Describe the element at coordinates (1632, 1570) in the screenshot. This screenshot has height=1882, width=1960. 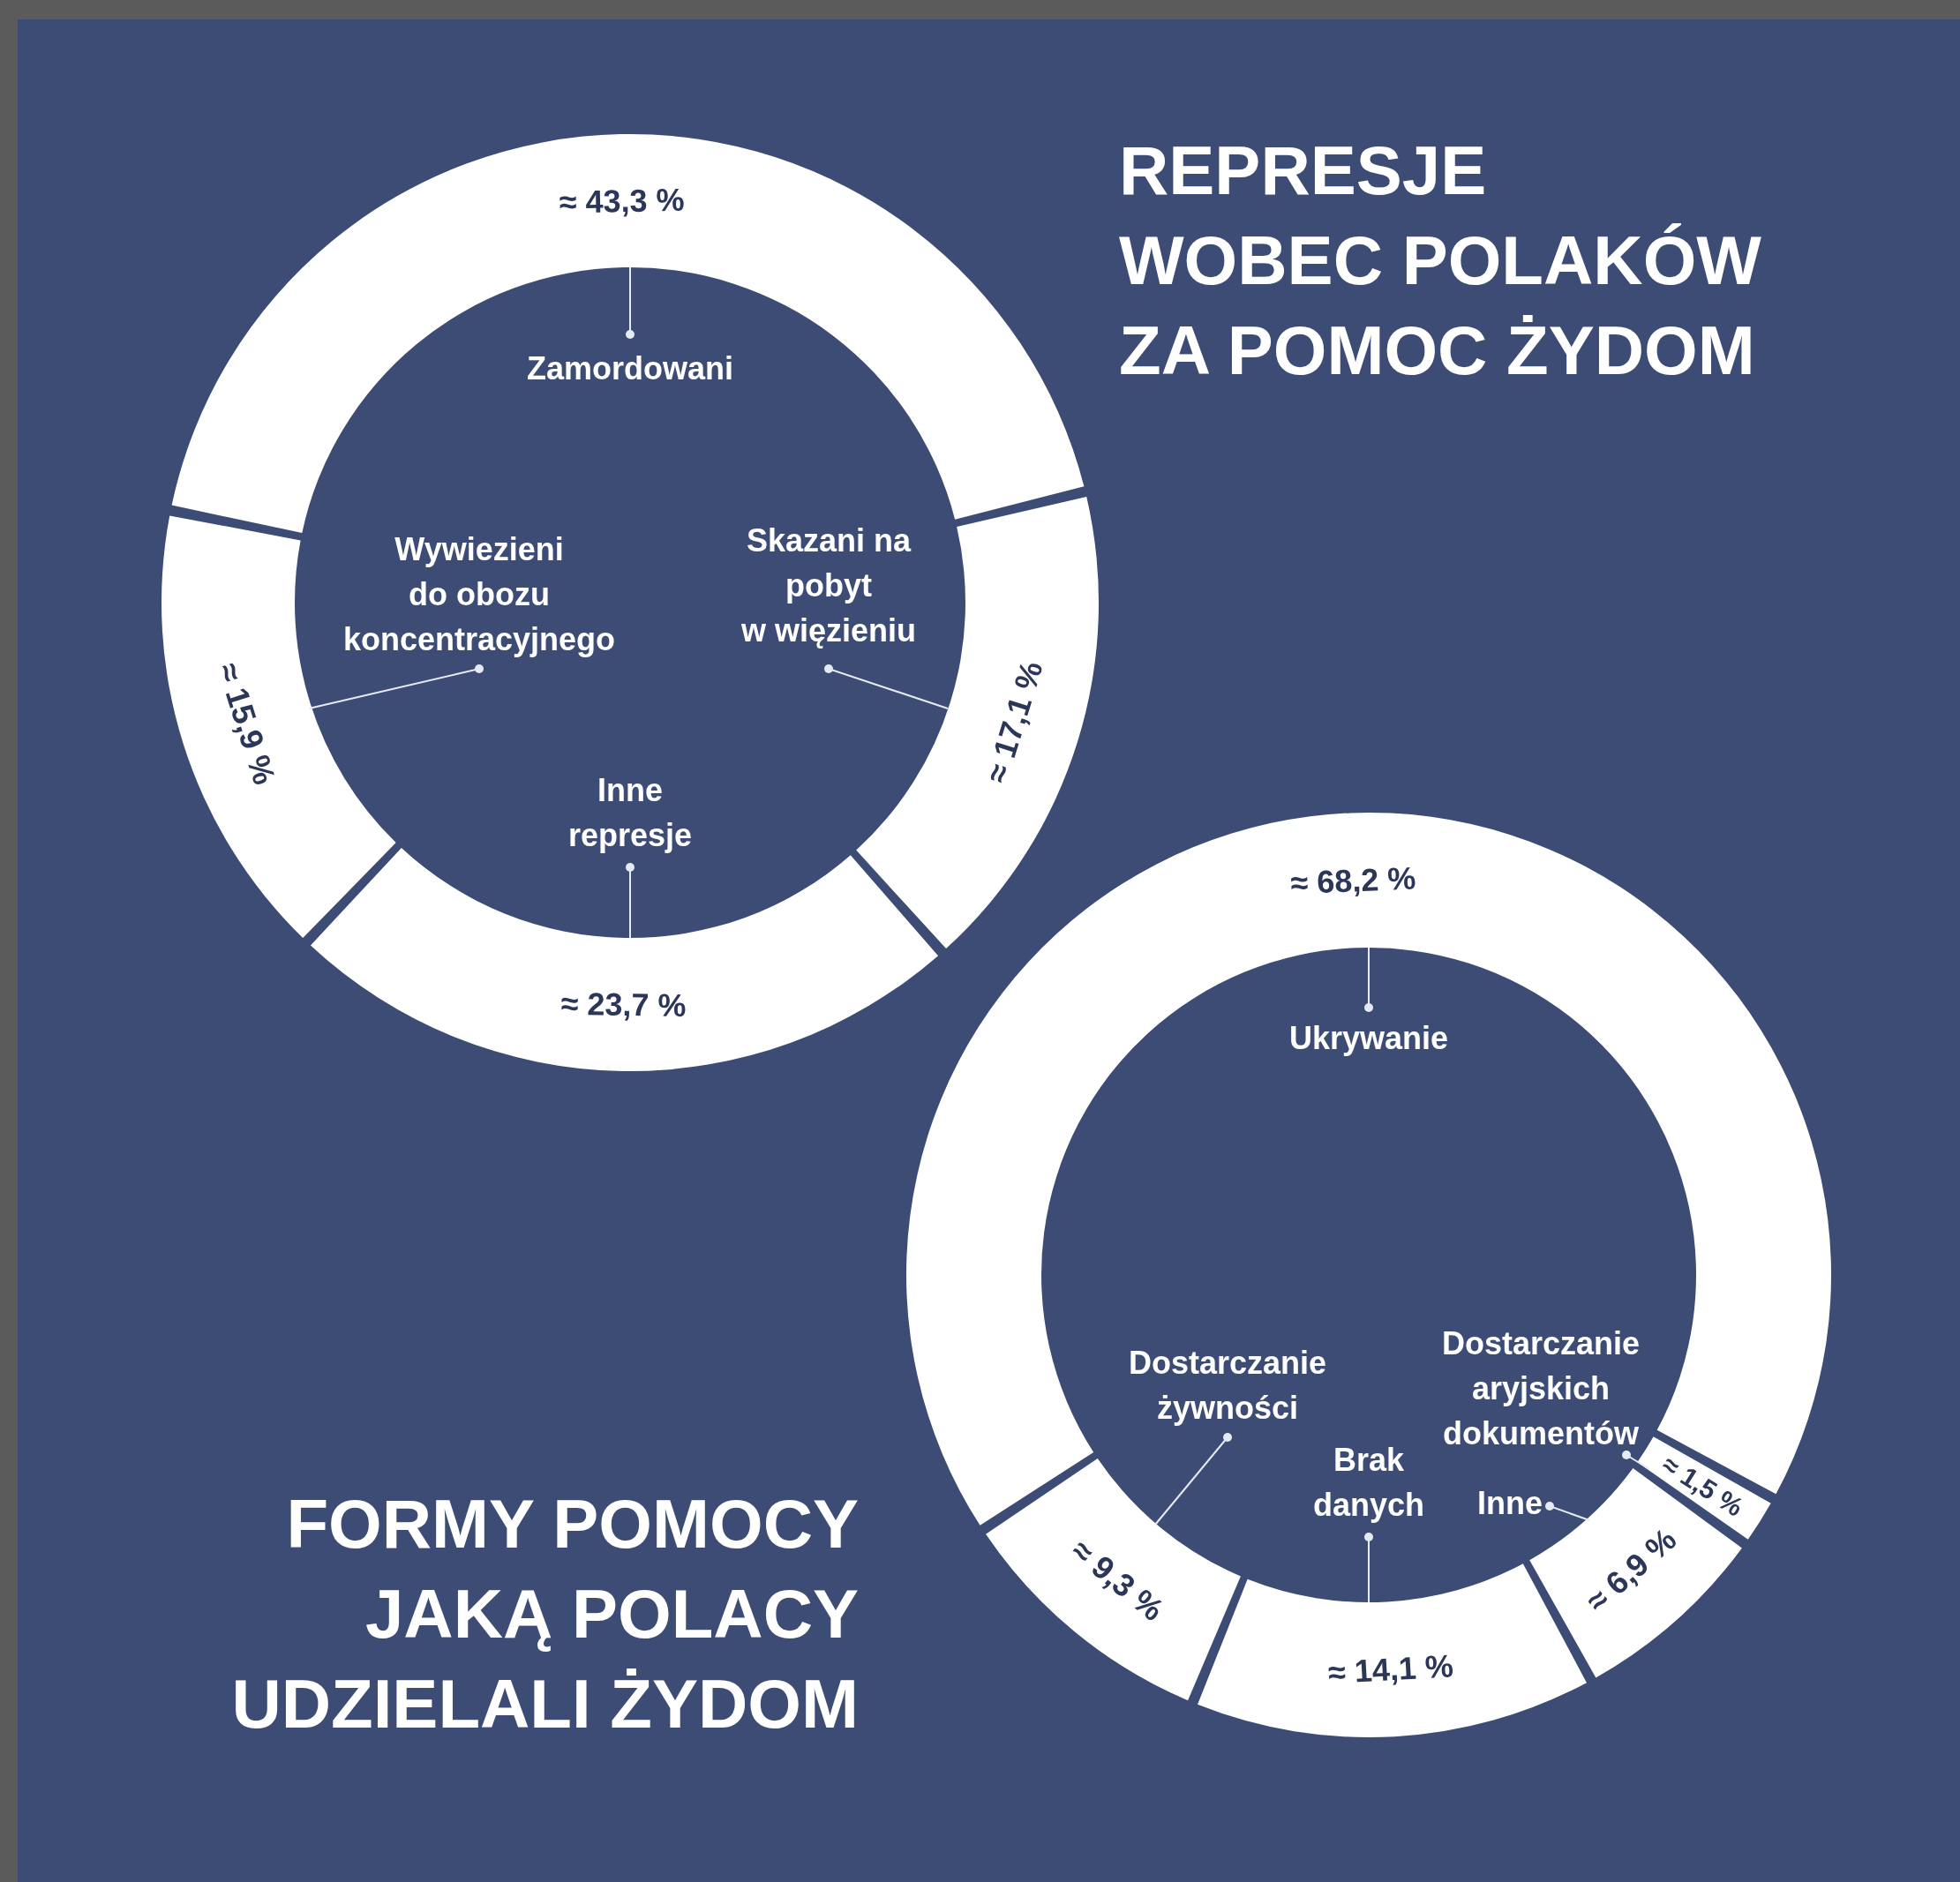
I see `data-label: ≈ 6,9 %` at that location.